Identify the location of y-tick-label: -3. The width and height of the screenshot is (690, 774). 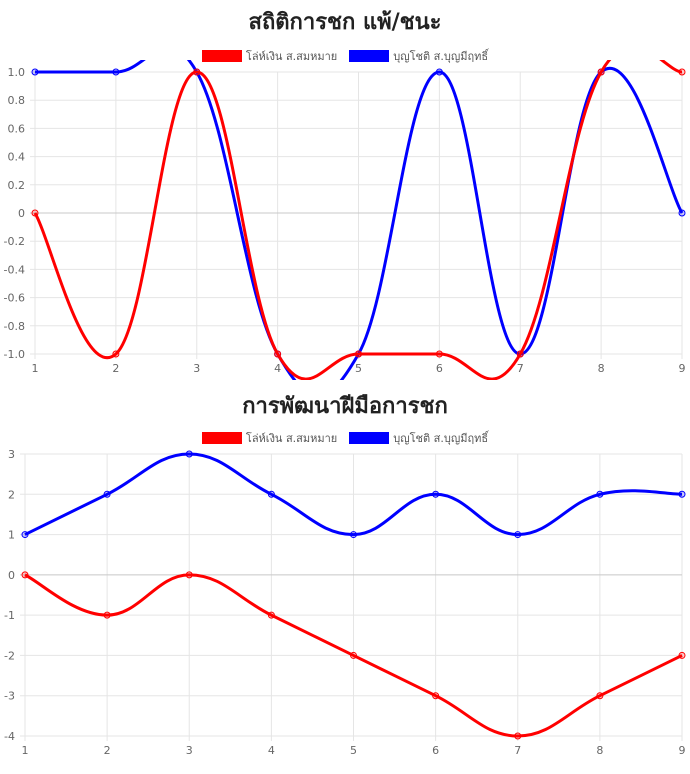
(9, 696).